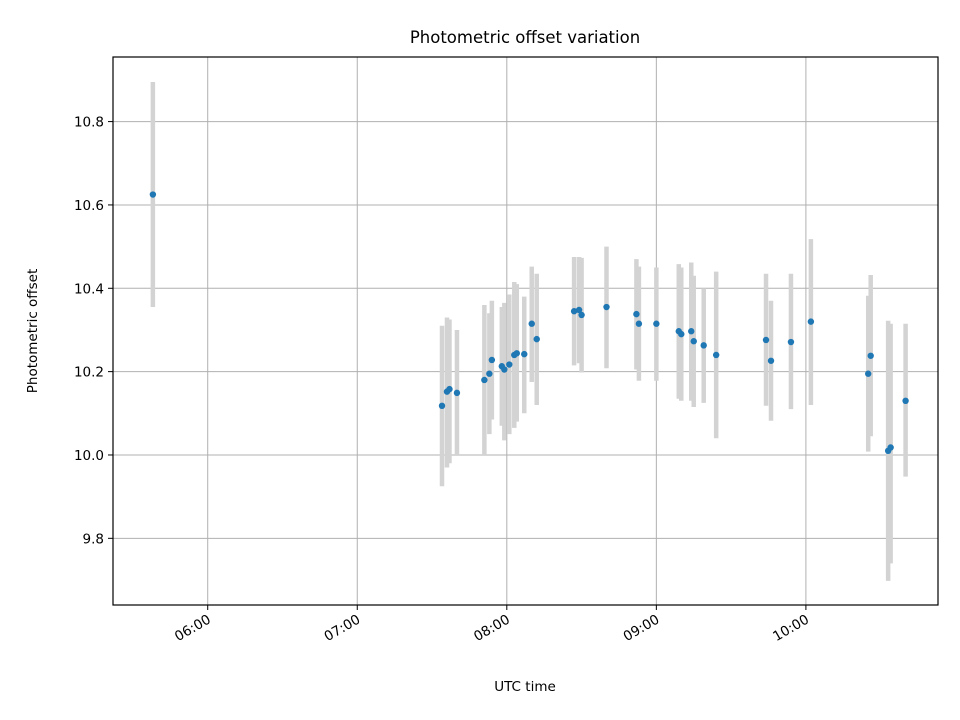 The width and height of the screenshot is (960, 720). What do you see at coordinates (89, 289) in the screenshot?
I see `y-tick-label: 10.4` at bounding box center [89, 289].